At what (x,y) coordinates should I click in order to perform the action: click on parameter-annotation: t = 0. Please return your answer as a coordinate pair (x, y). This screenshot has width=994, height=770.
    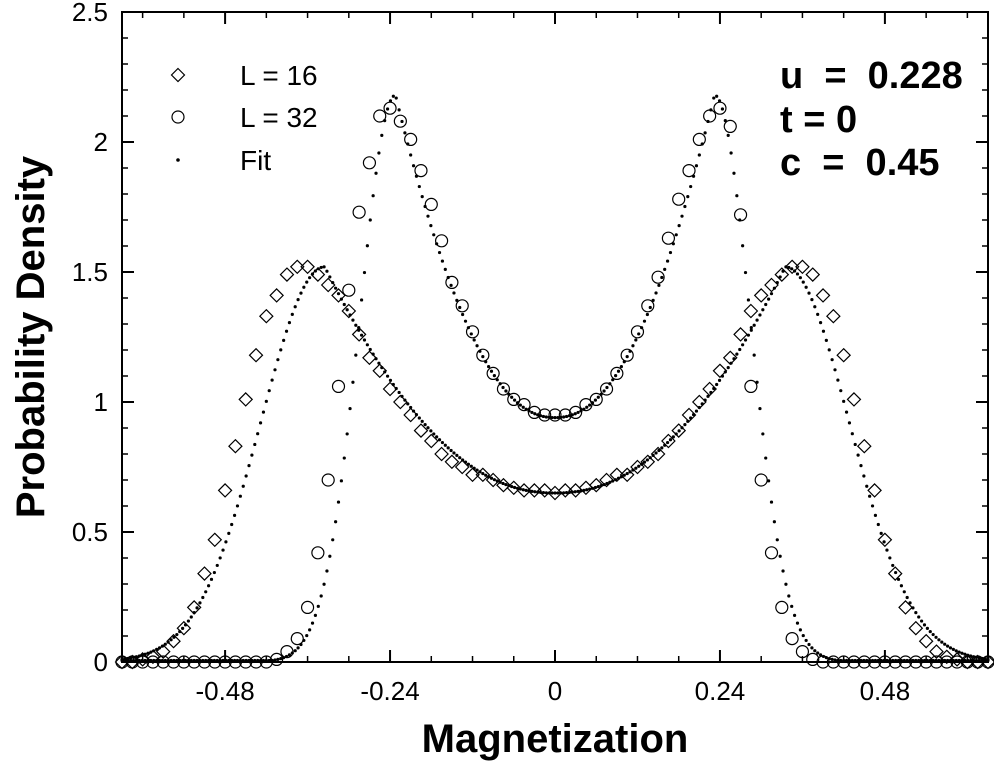
    Looking at the image, I should click on (818, 120).